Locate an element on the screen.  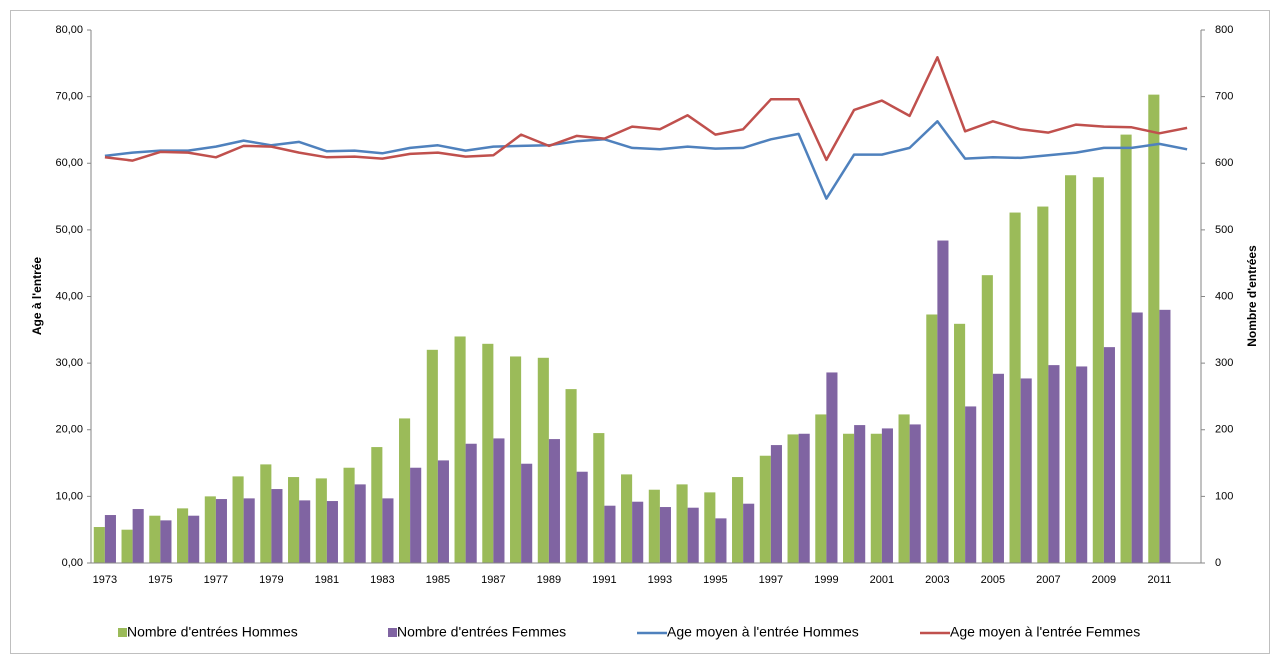
y-tick-label: 60,00 is located at coordinates (69, 163).